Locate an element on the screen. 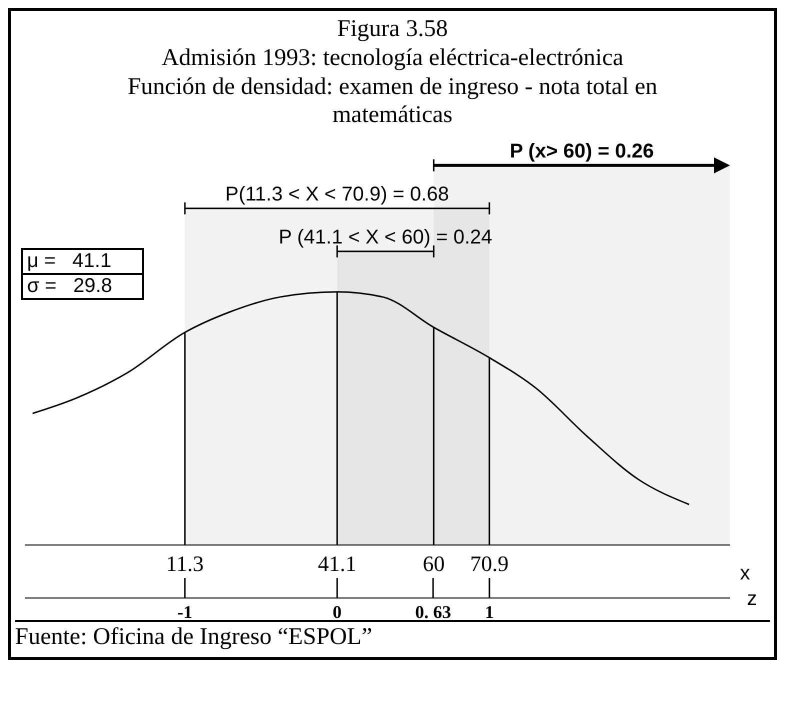  x-tick-label: 11.3 is located at coordinates (185, 563).